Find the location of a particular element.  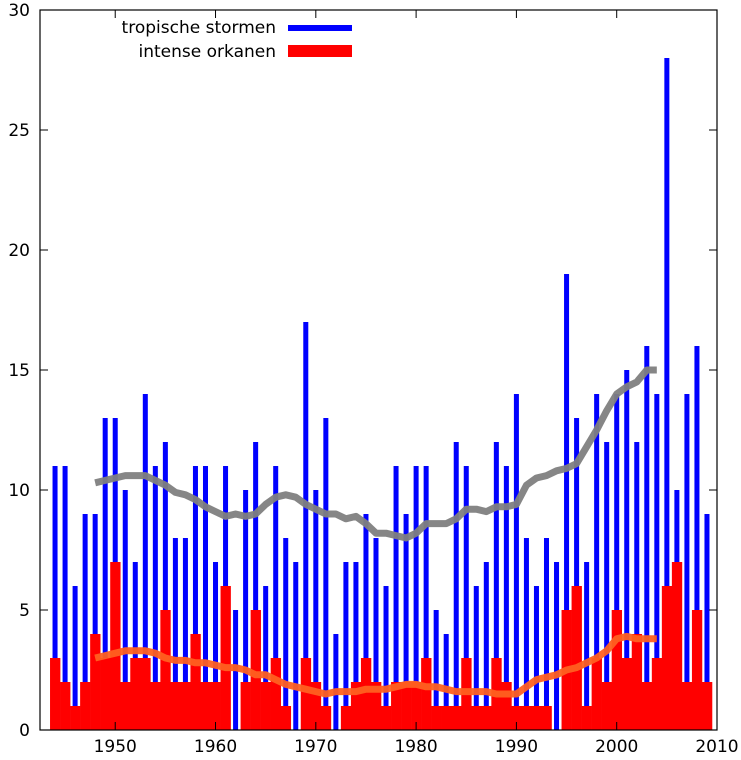

hurricane-moving-average-line is located at coordinates (375, 665).